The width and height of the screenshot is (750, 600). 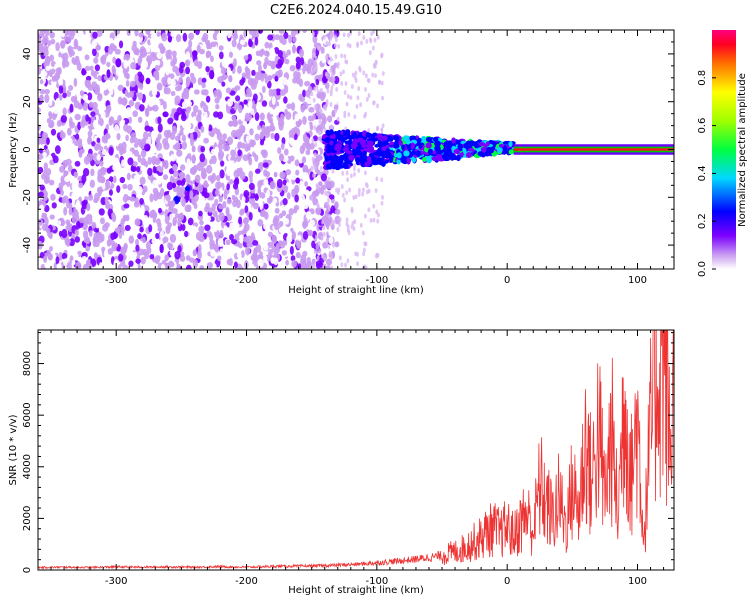 I want to click on y-tick-label: 20, so click(x=27, y=101).